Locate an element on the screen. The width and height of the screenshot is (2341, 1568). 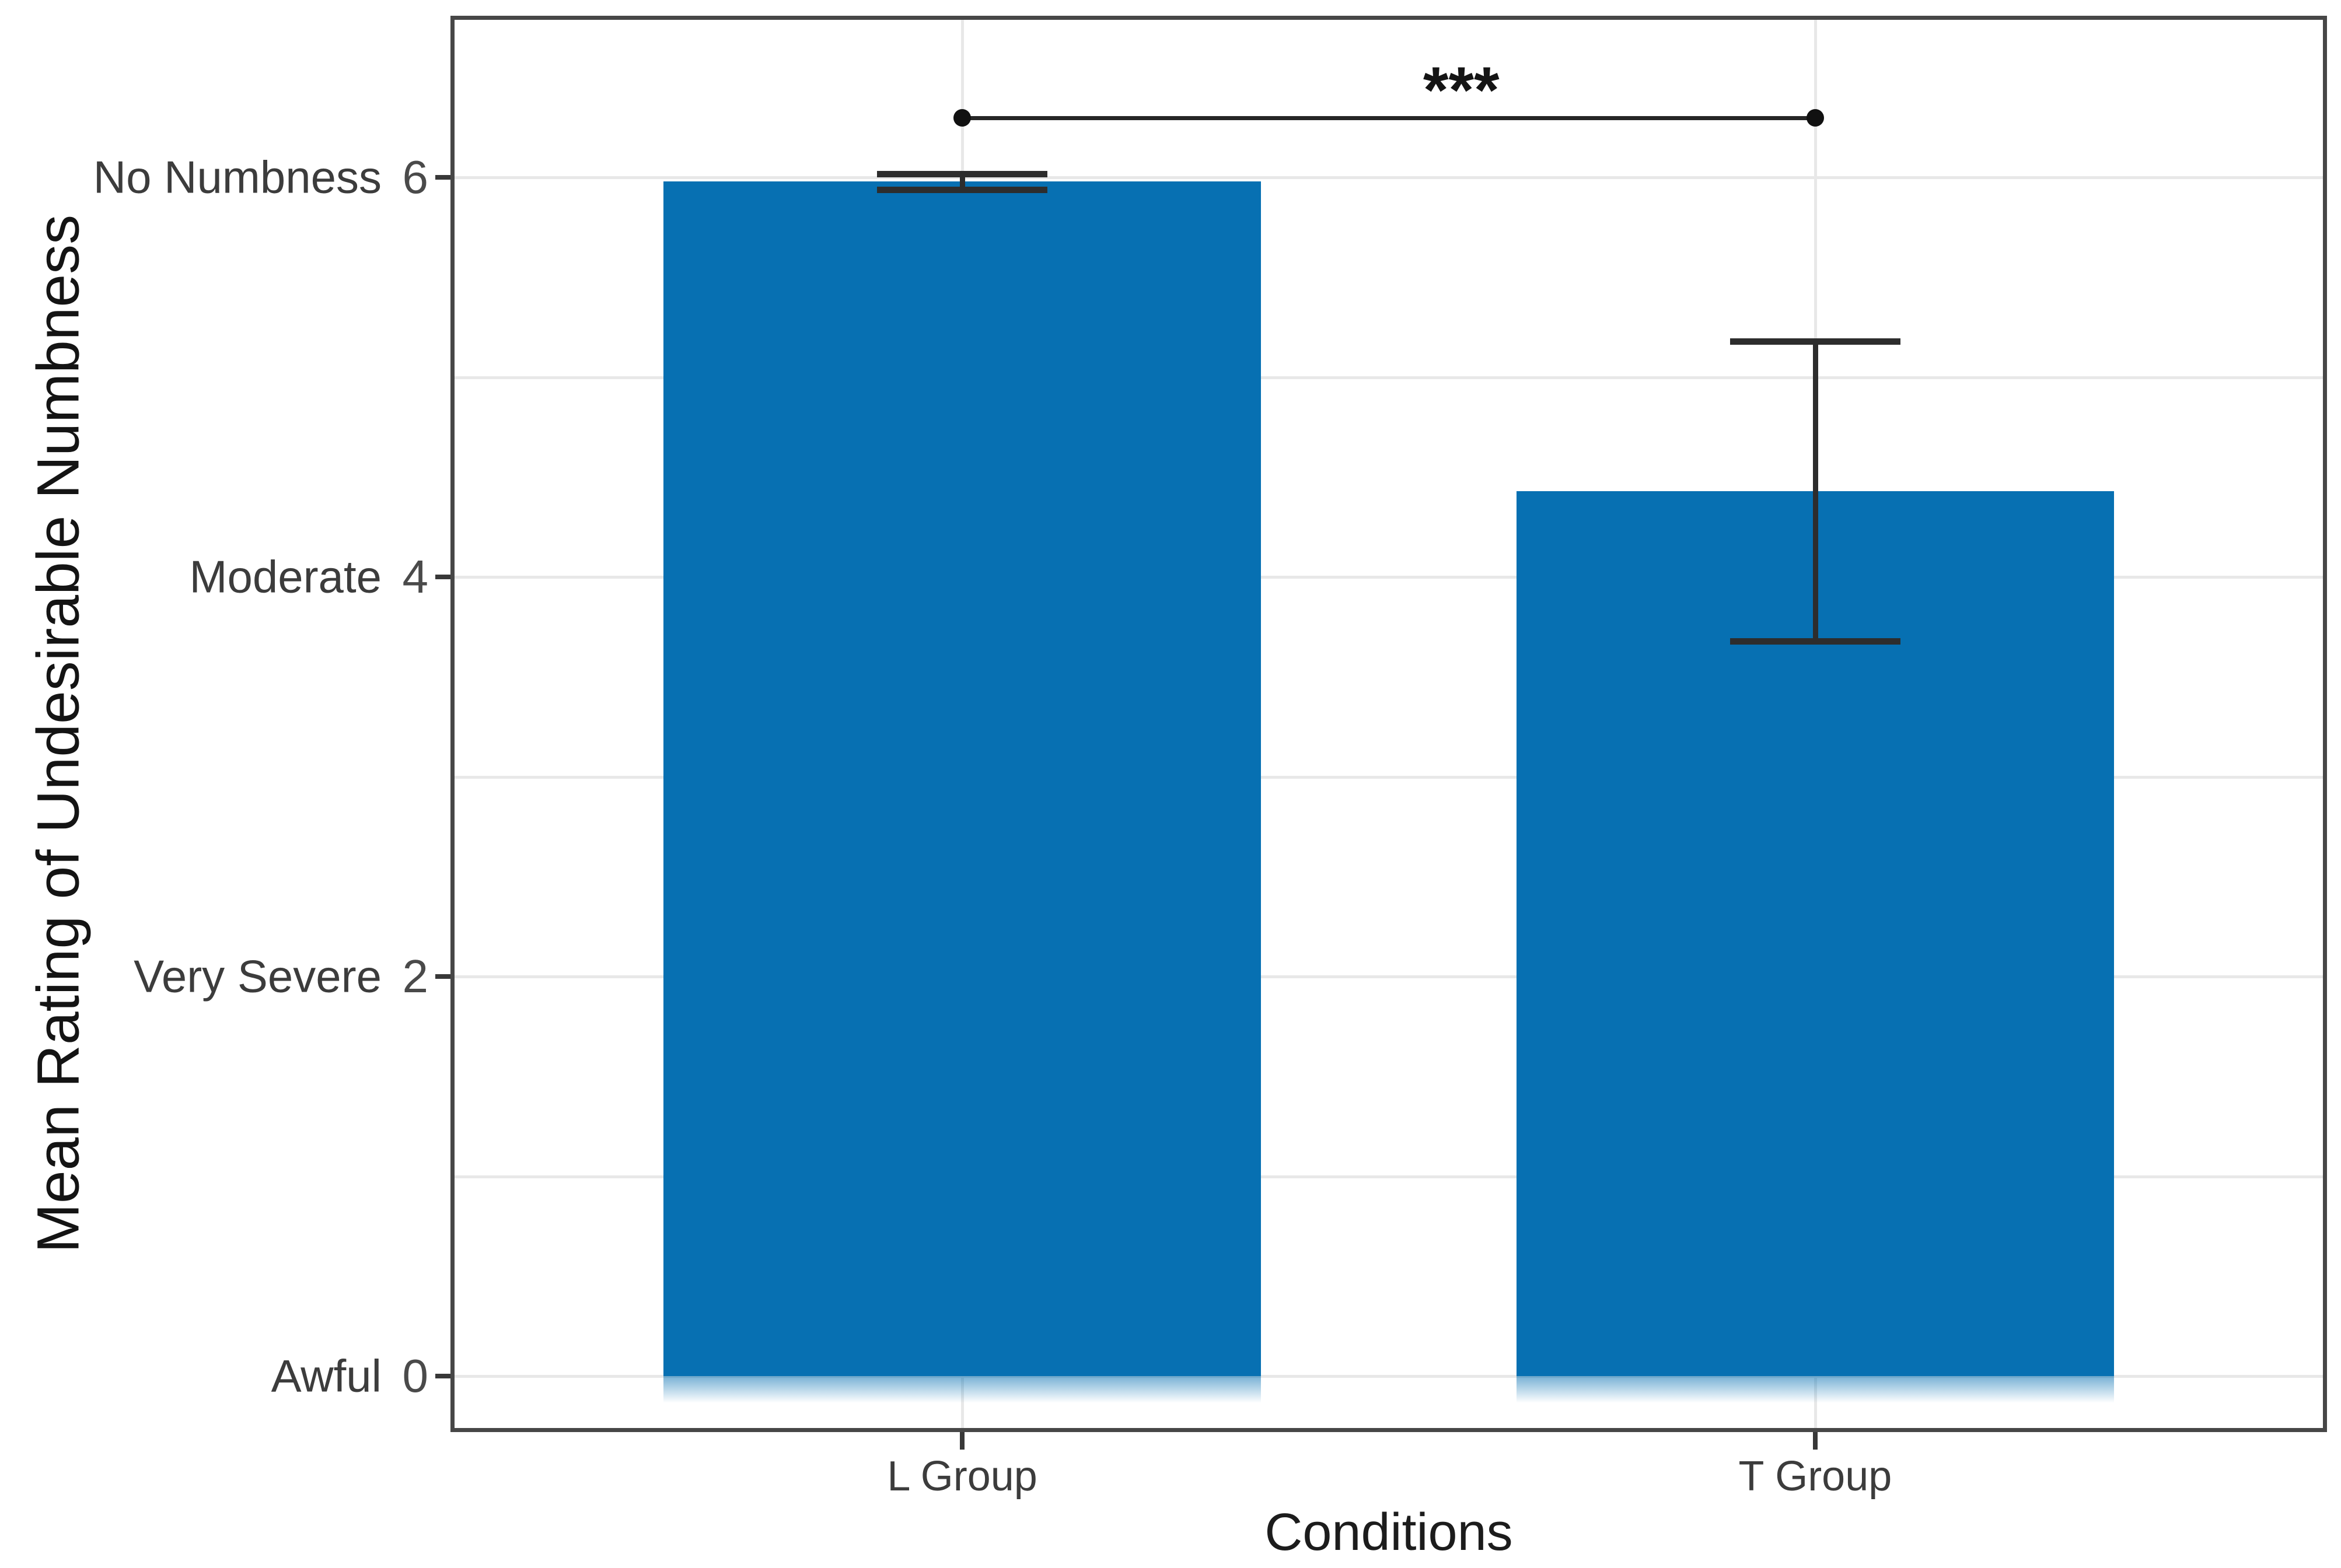
y-tick-label: Very Severe is located at coordinates (258, 976).